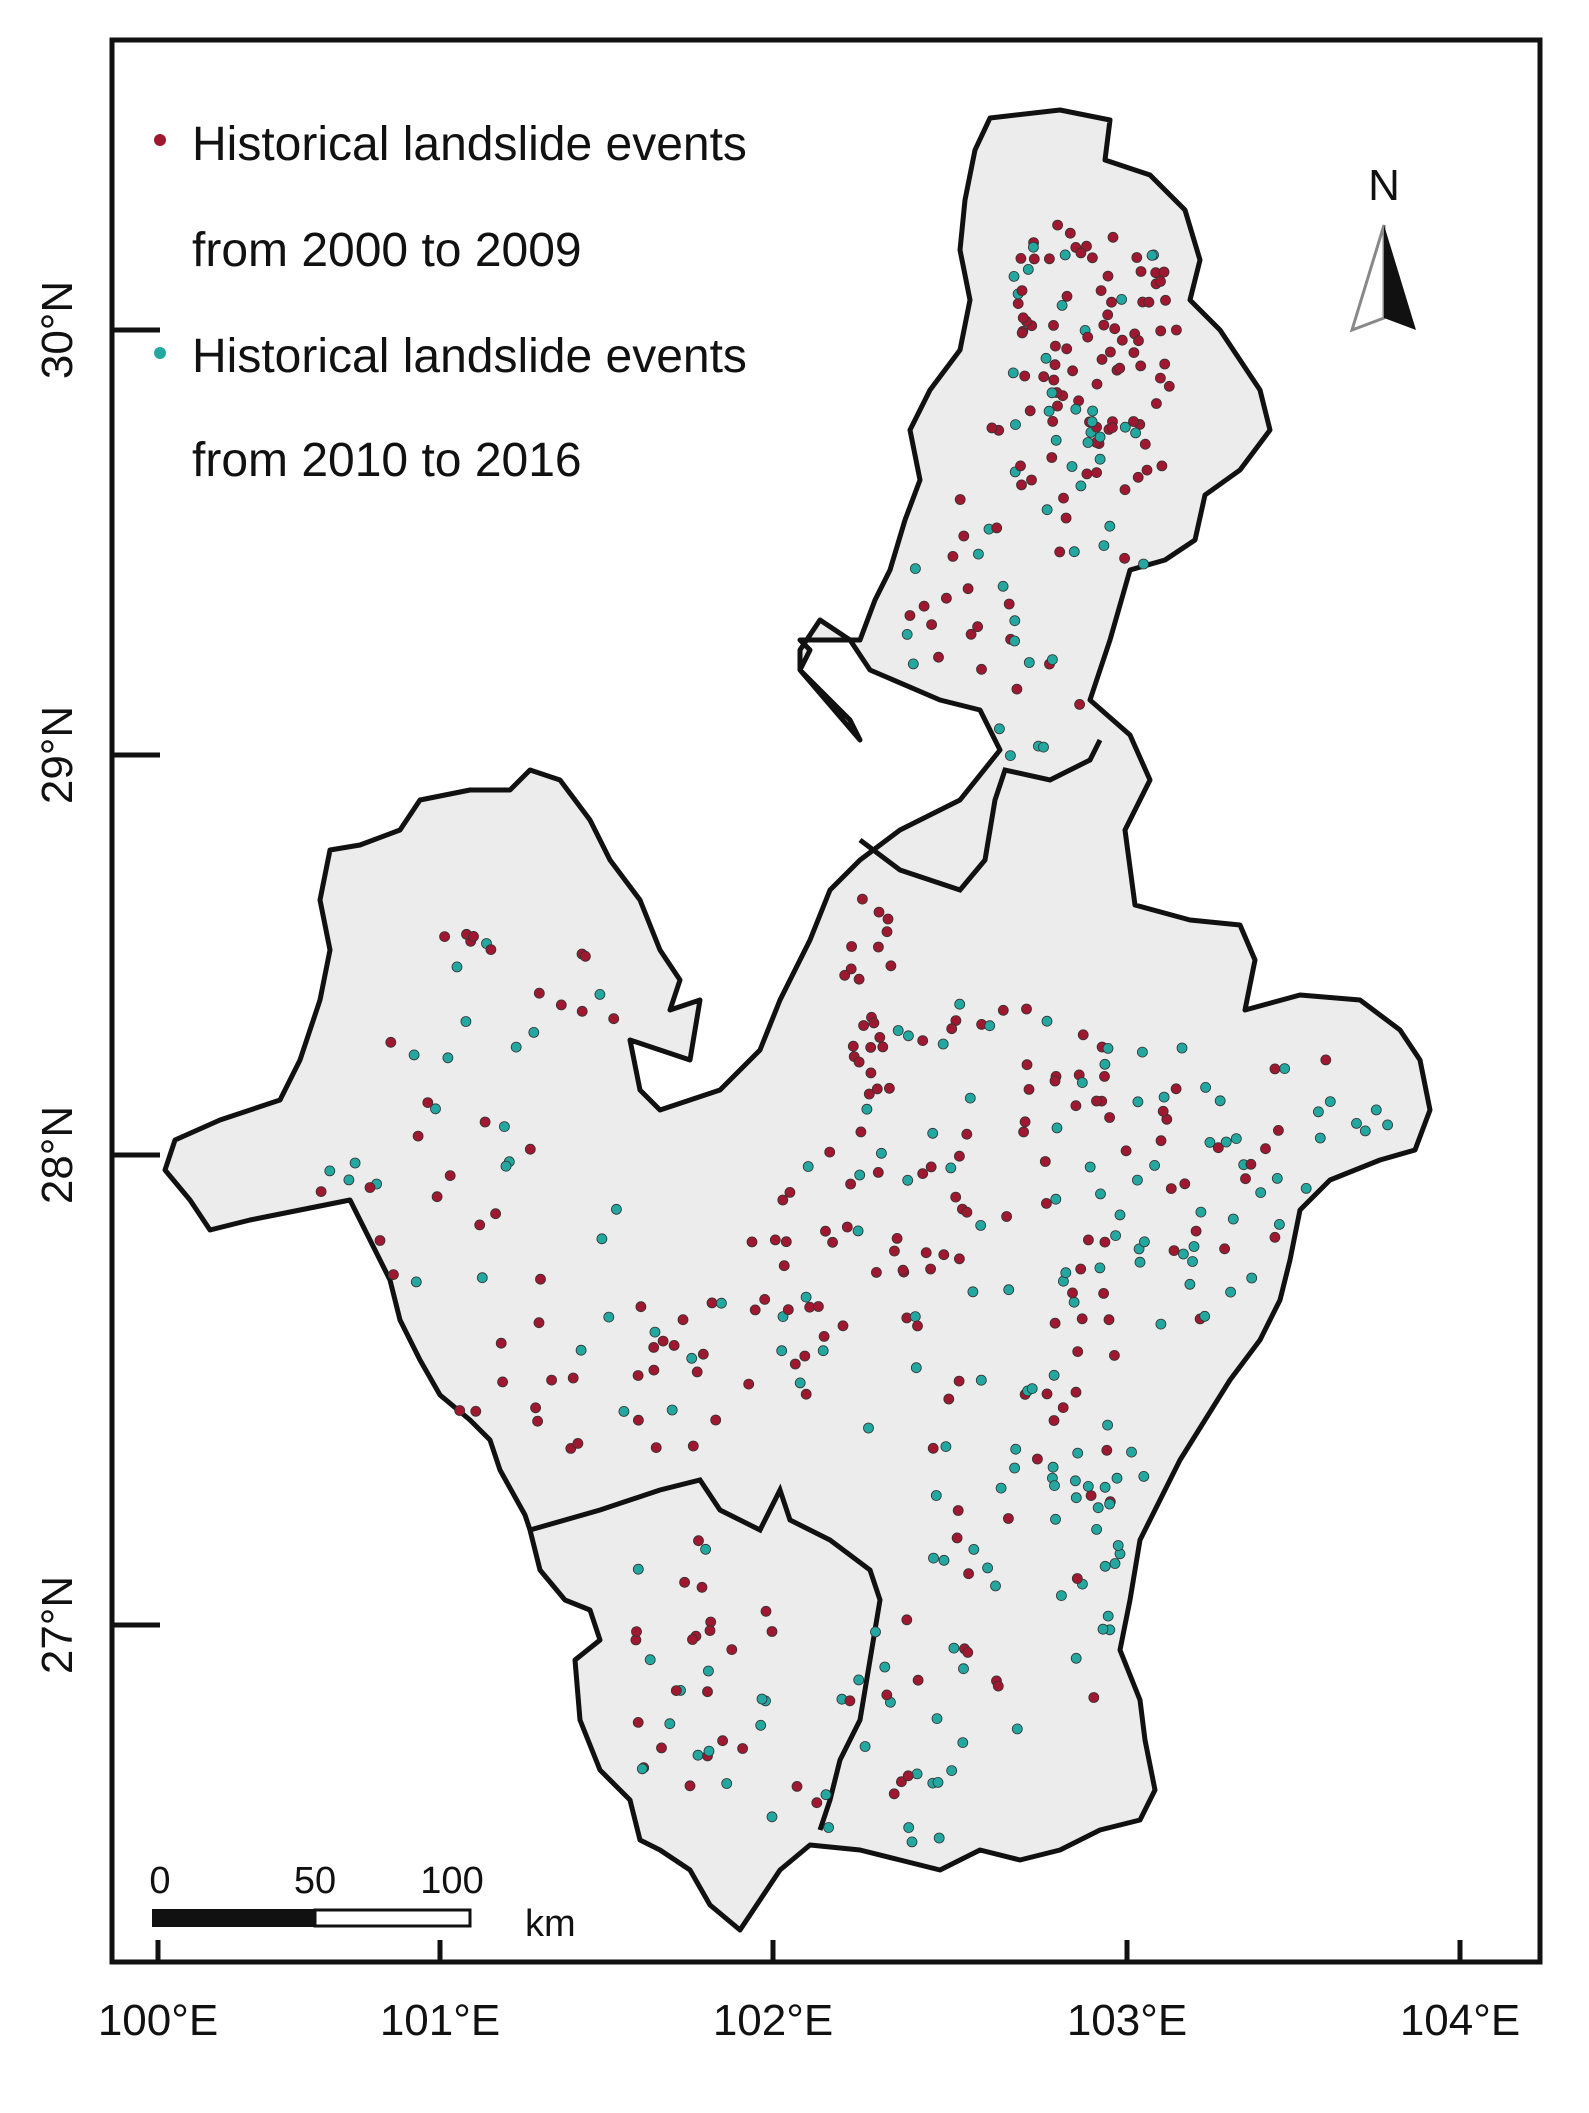  Describe the element at coordinates (57, 755) in the screenshot. I see `y-tick-label-29: 29°N` at that location.